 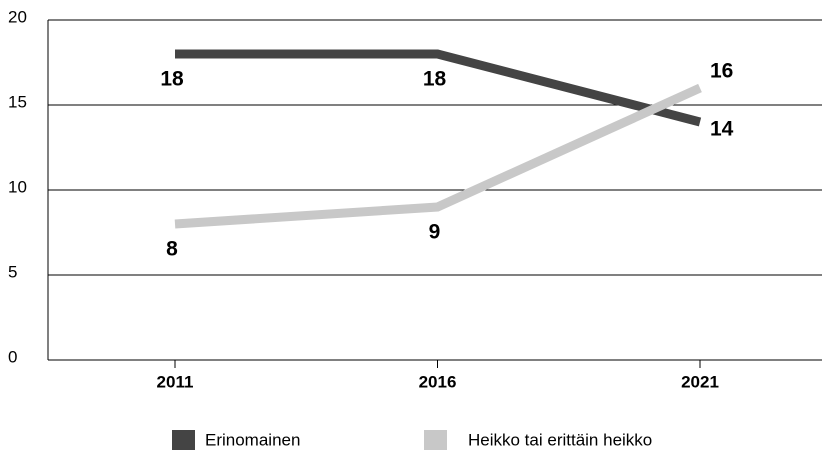 I want to click on data-label: 16, so click(x=721, y=71).